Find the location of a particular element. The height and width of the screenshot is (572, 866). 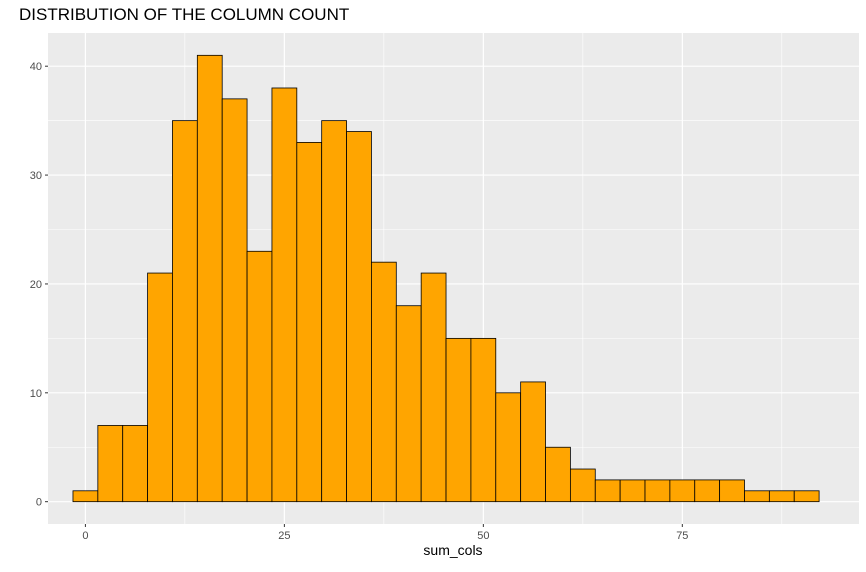

chart-title: DISTRIBUTION OF THE COLUMN COUNT is located at coordinates (184, 14).